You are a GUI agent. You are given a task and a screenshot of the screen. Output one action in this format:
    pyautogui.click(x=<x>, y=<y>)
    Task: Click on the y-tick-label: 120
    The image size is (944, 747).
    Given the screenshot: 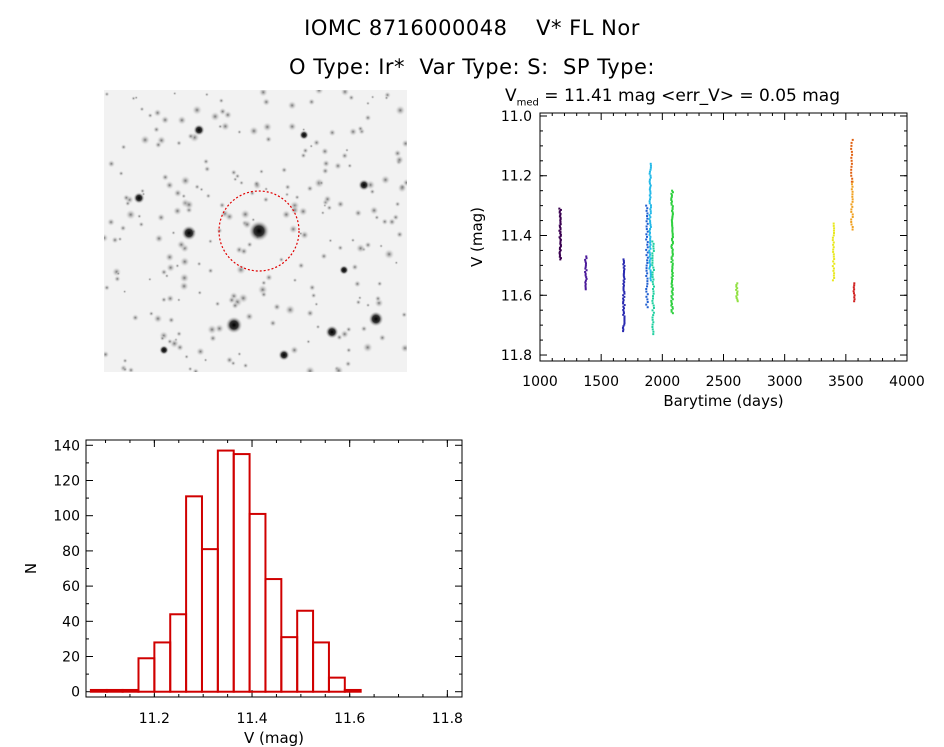 What is the action you would take?
    pyautogui.click(x=66, y=481)
    